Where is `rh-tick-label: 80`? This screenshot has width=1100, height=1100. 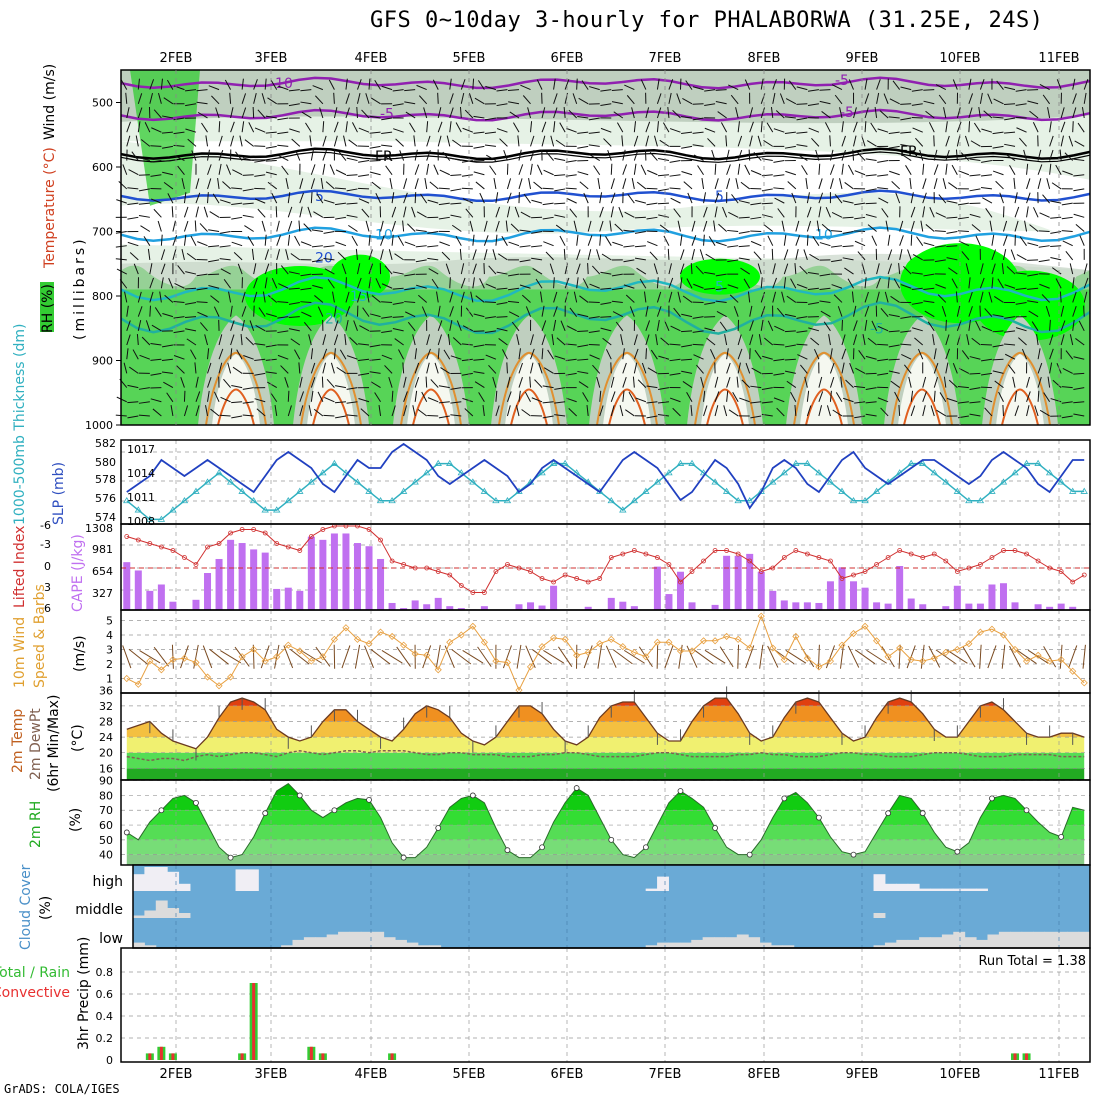 rh-tick-label: 80 is located at coordinates (106, 795).